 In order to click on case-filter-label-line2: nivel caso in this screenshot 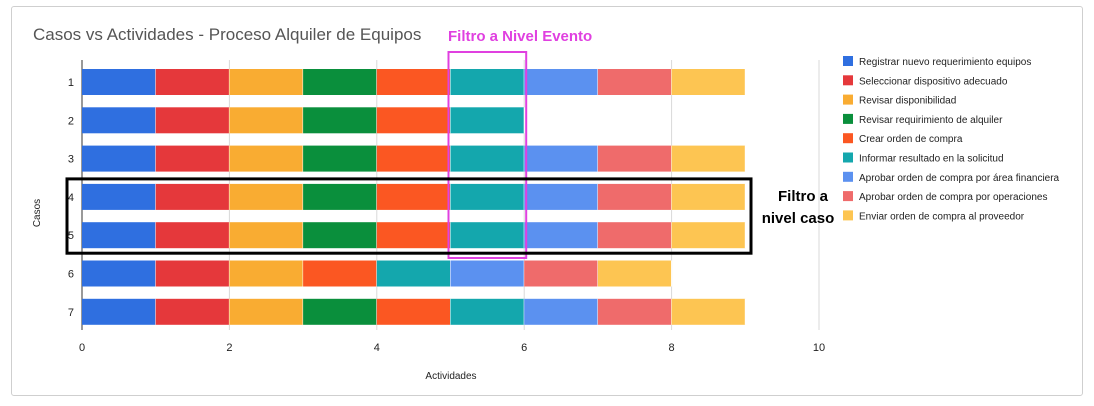, I will do `click(798, 218)`.